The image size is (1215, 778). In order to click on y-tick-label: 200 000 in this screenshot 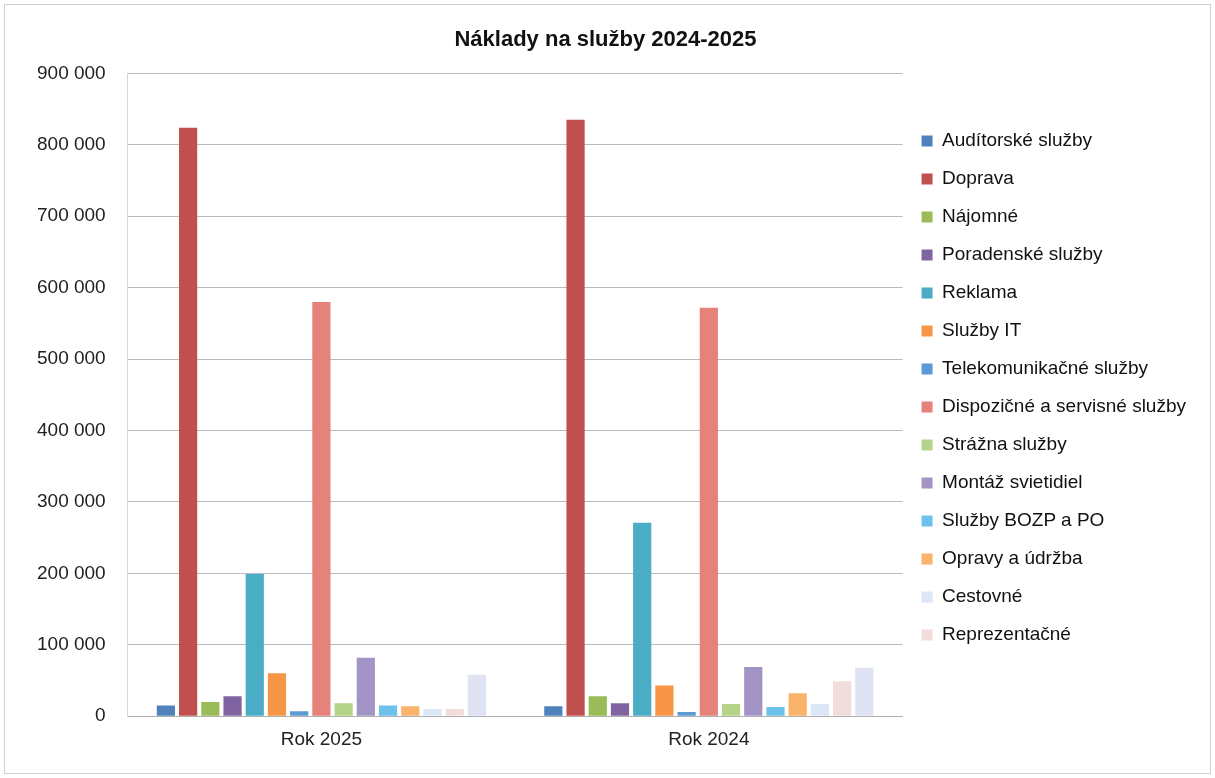, I will do `click(71, 572)`.